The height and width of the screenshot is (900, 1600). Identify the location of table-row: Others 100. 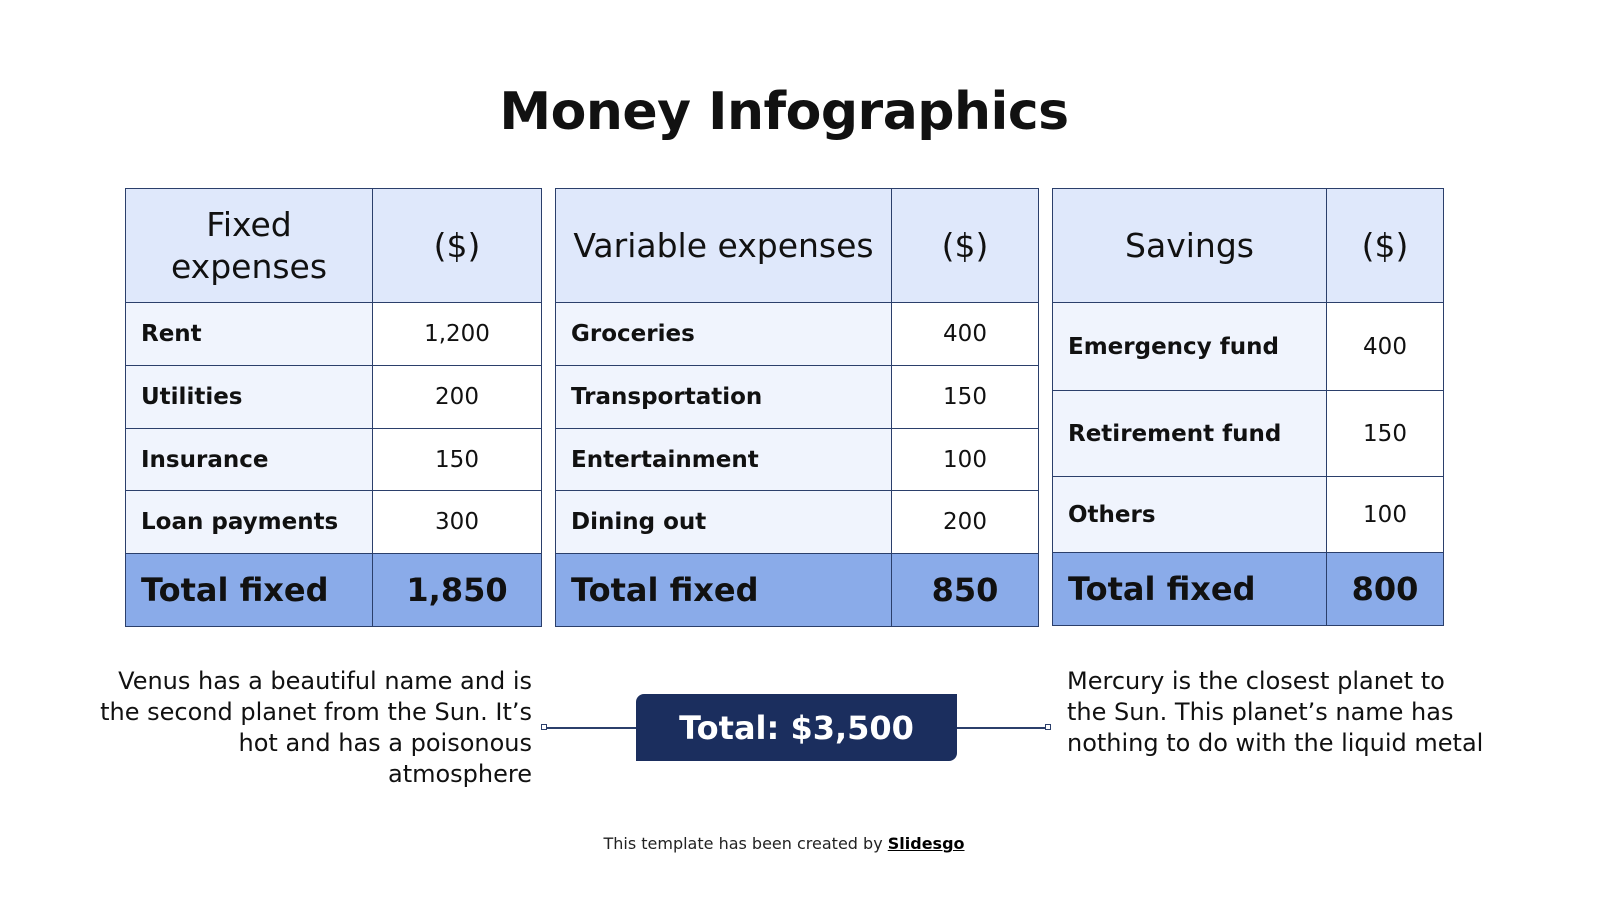
(1248, 514).